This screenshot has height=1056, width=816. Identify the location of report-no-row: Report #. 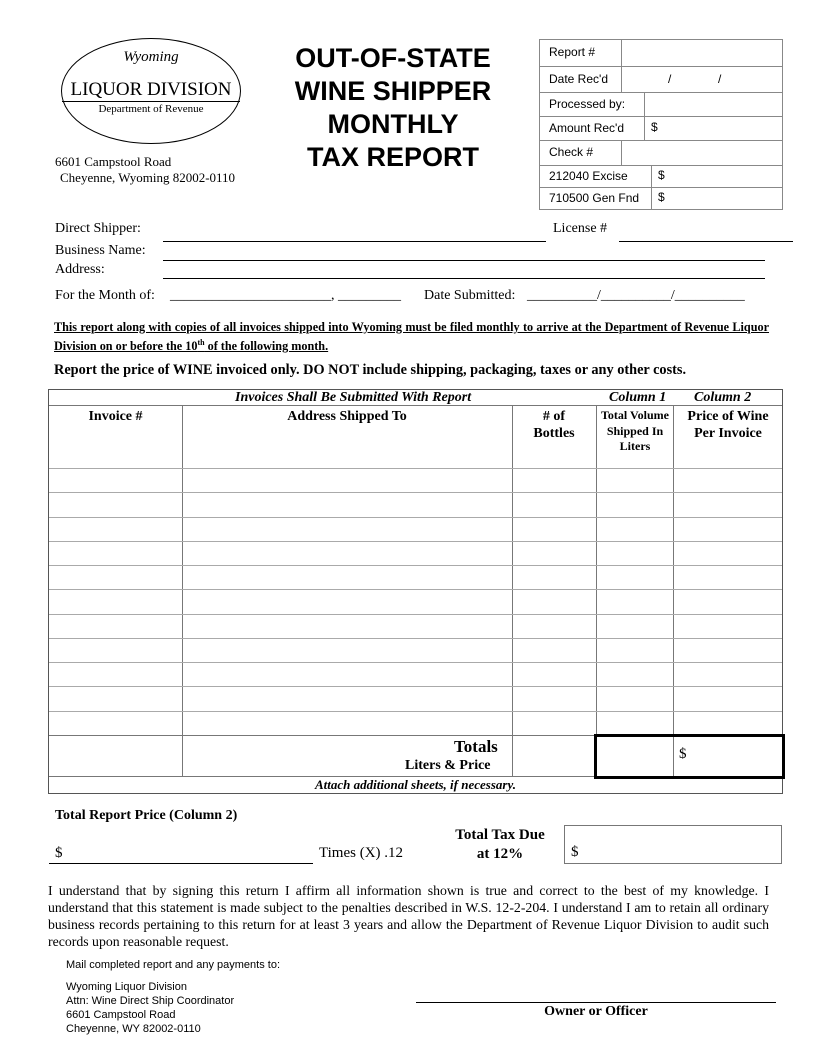
(661, 53).